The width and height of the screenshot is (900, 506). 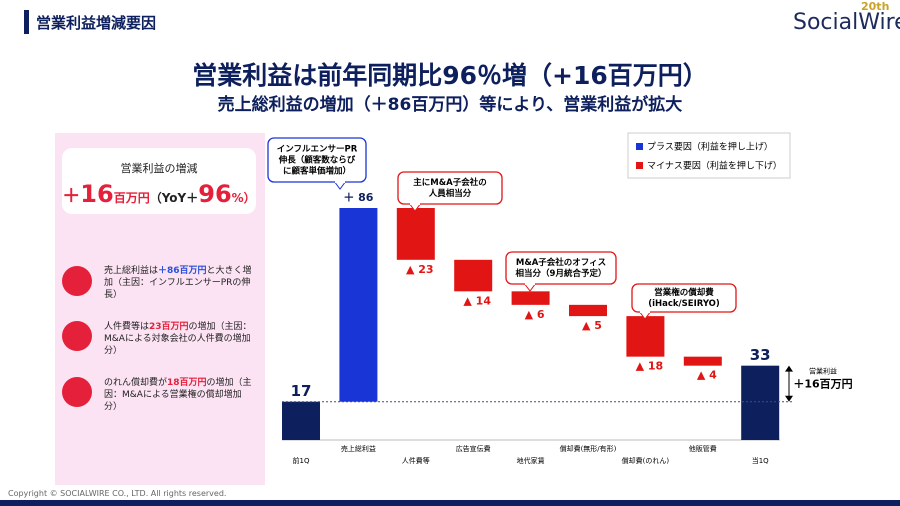 I want to click on x-tick-label: 償却費(無形/有形), so click(x=588, y=448).